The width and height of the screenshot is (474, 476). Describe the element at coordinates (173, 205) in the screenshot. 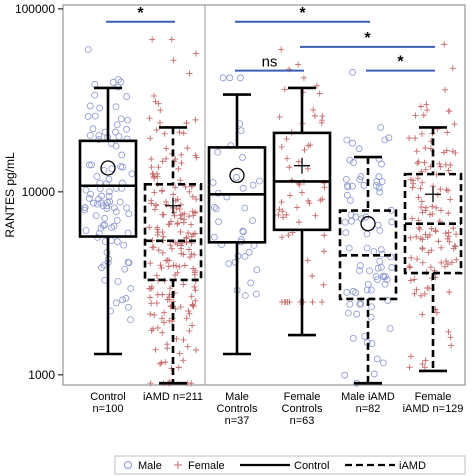

I see `mean-marker-iamd` at that location.